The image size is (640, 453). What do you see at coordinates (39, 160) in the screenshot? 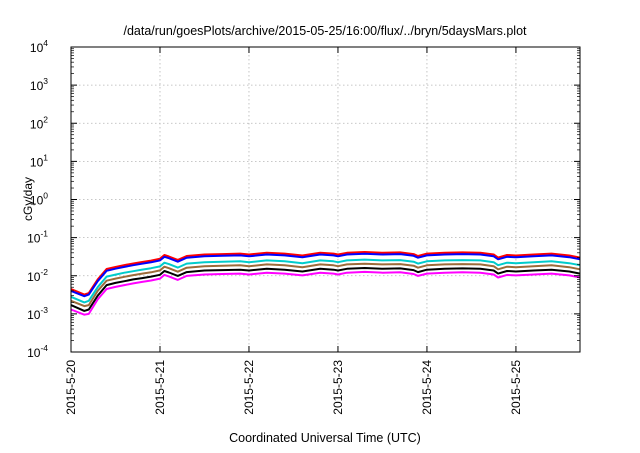
I see `y-tick-label: 10¹` at bounding box center [39, 160].